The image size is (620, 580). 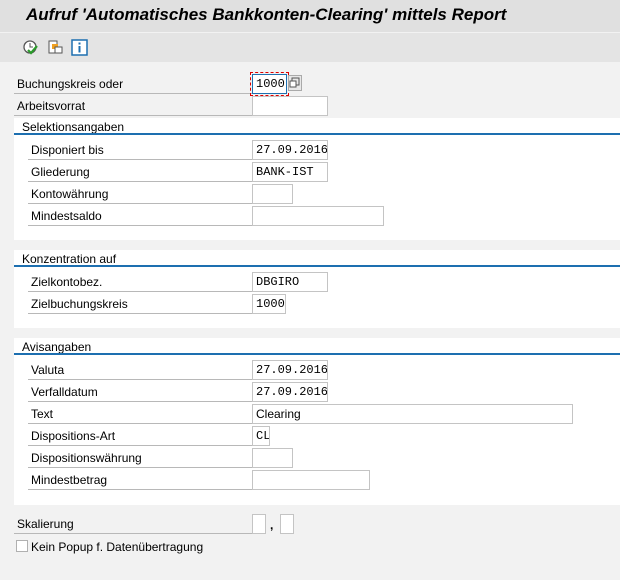 I want to click on field-label: Zielbuchungskreis, so click(x=140, y=304).